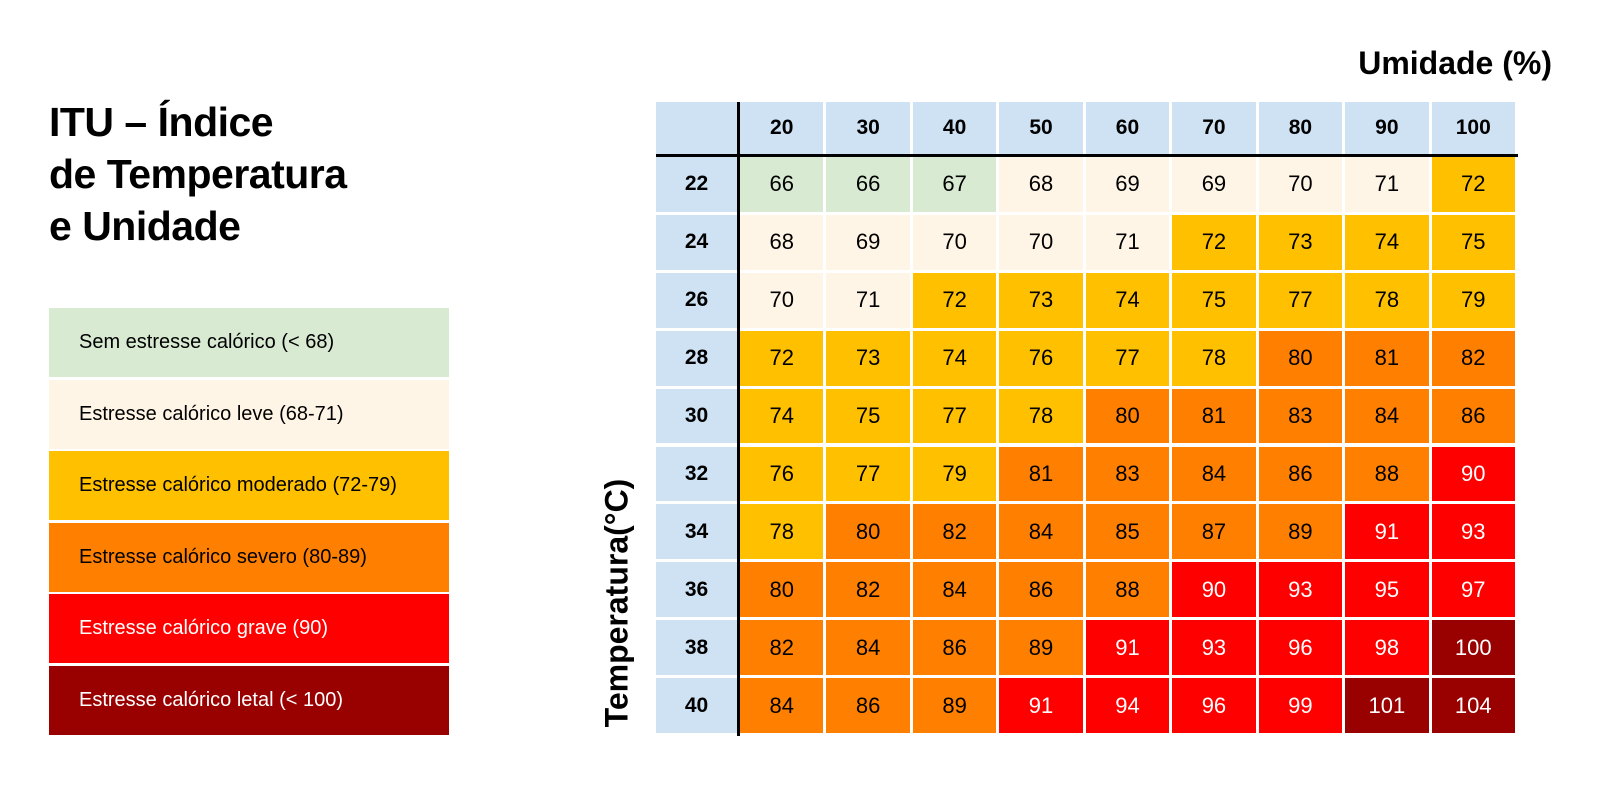  I want to click on heatmap-cell: 104, so click(1473, 705).